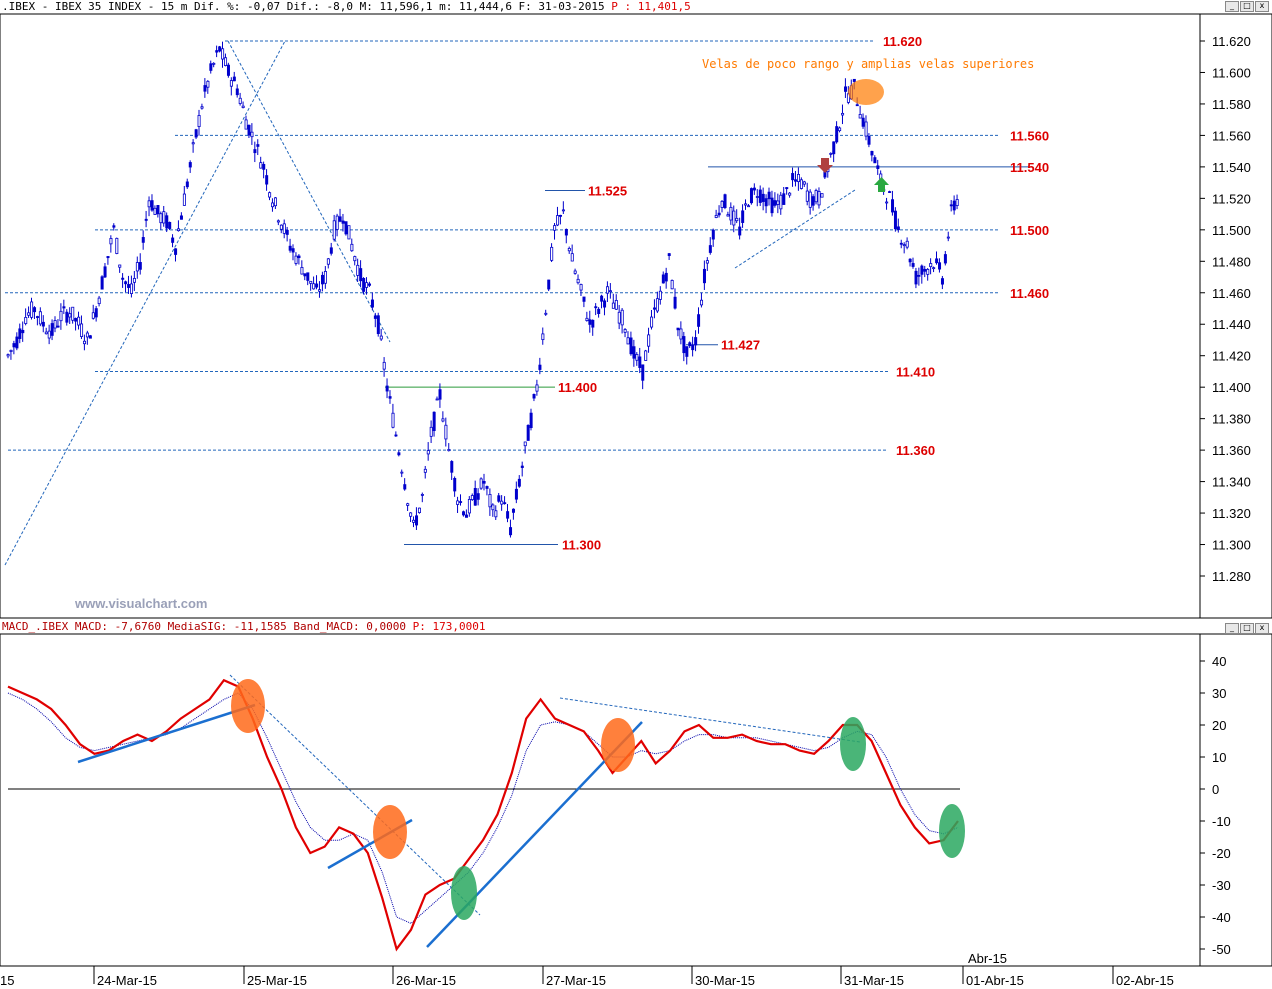  Describe the element at coordinates (825, 165) in the screenshot. I see `down-arrow-icon` at that location.